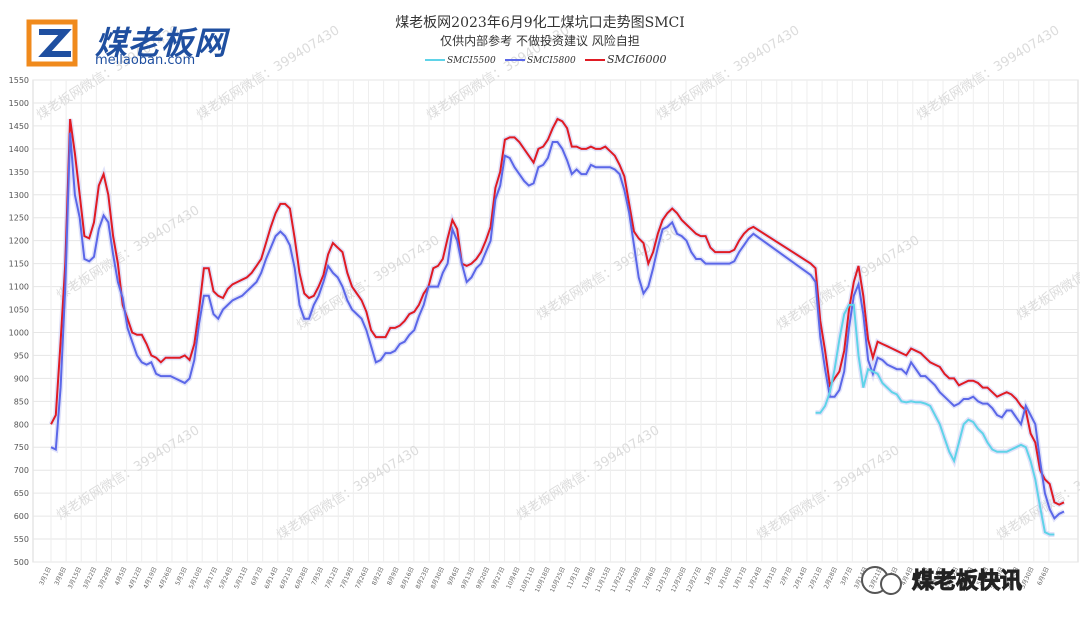 Image resolution: width=1080 pixels, height=623 pixels. What do you see at coordinates (740, 578) in the screenshot?
I see `x-tick-label: 1月17日` at bounding box center [740, 578].